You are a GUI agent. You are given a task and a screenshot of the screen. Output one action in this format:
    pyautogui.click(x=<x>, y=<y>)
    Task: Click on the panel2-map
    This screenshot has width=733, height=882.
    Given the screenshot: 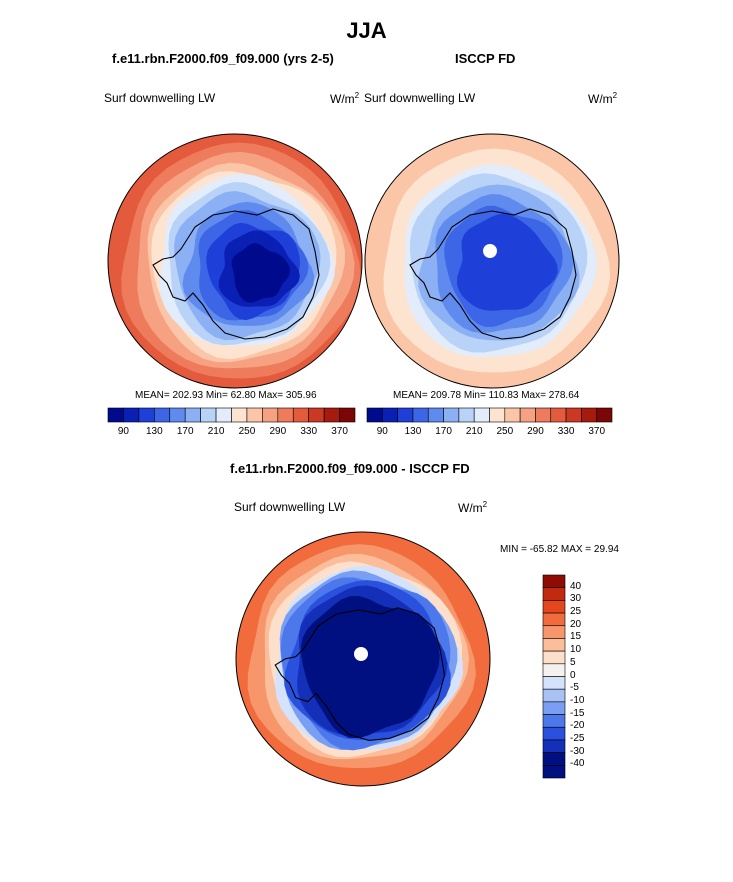 What is the action you would take?
    pyautogui.click(x=492, y=261)
    